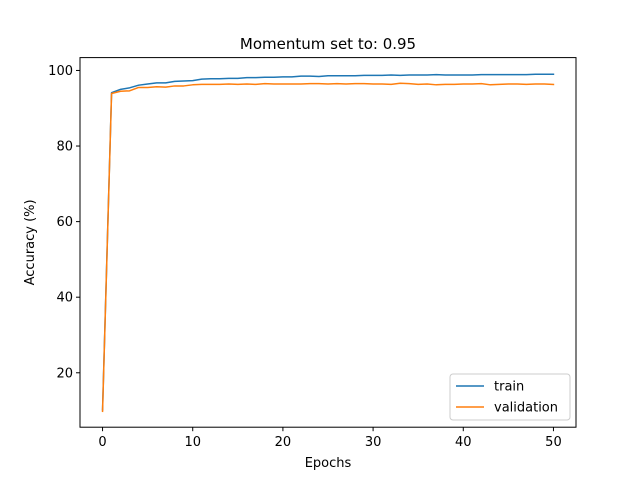 The height and width of the screenshot is (480, 640). What do you see at coordinates (330, 438) in the screenshot?
I see `x-axis-ticks: 0 10 20 30 40 50` at bounding box center [330, 438].